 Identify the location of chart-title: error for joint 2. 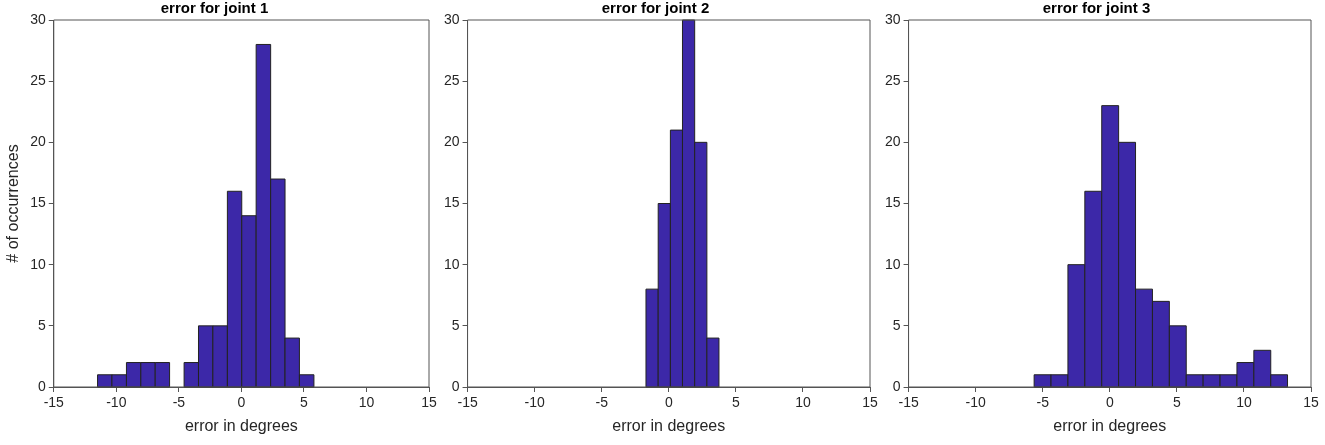
(655, 8).